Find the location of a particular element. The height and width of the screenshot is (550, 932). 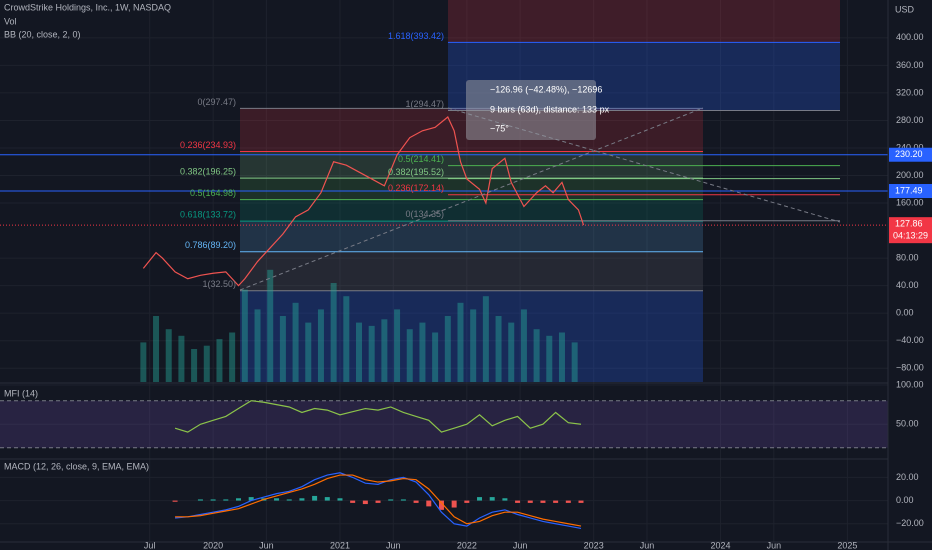

measure-text: 9 bars (63d), distance: 133 px is located at coordinates (550, 109).